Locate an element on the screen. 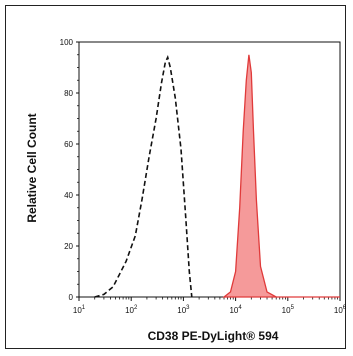 The image size is (353, 356). y-tick-label: 60 is located at coordinates (68, 144).